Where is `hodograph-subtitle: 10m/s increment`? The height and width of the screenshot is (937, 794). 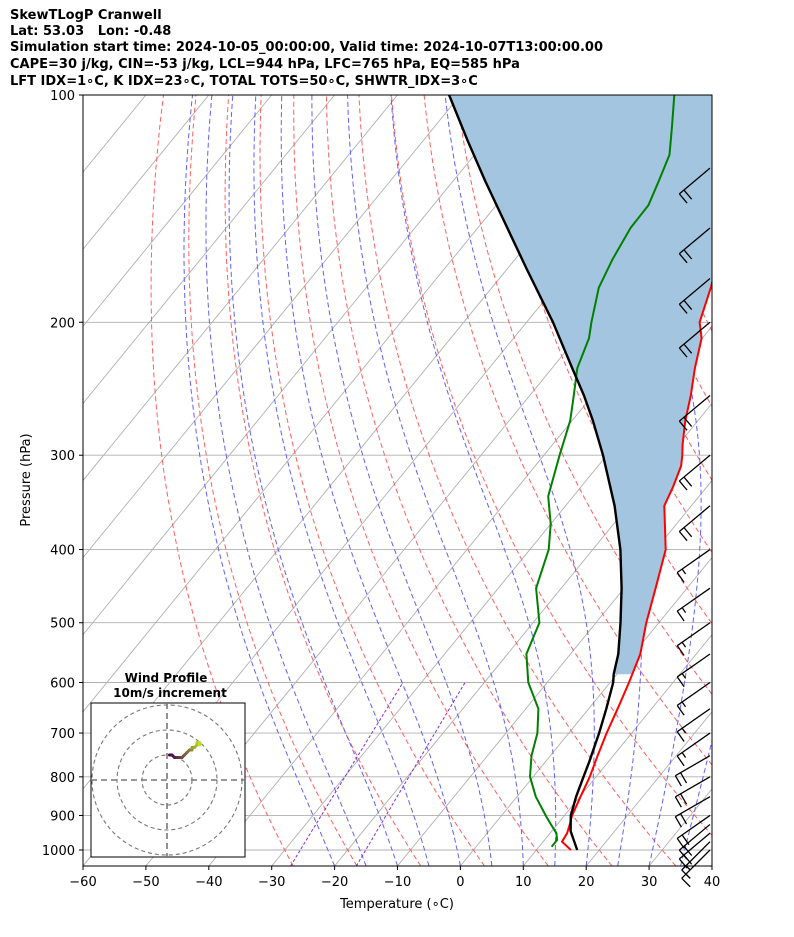
hodograph-subtitle: 10m/s increment is located at coordinates (170, 693).